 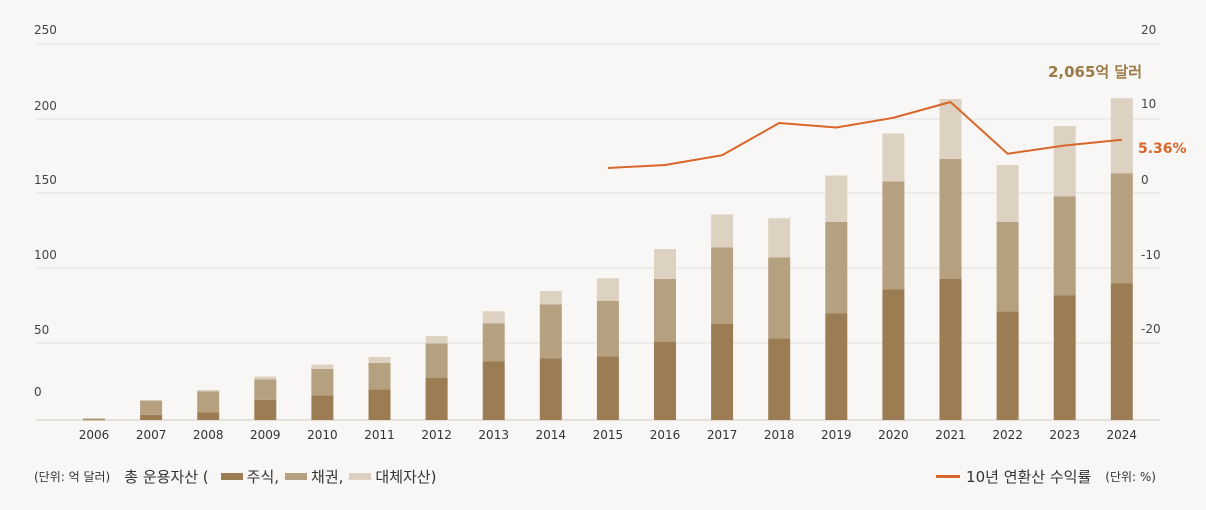 I want to click on x-tick-label: 2014, so click(x=551, y=435).